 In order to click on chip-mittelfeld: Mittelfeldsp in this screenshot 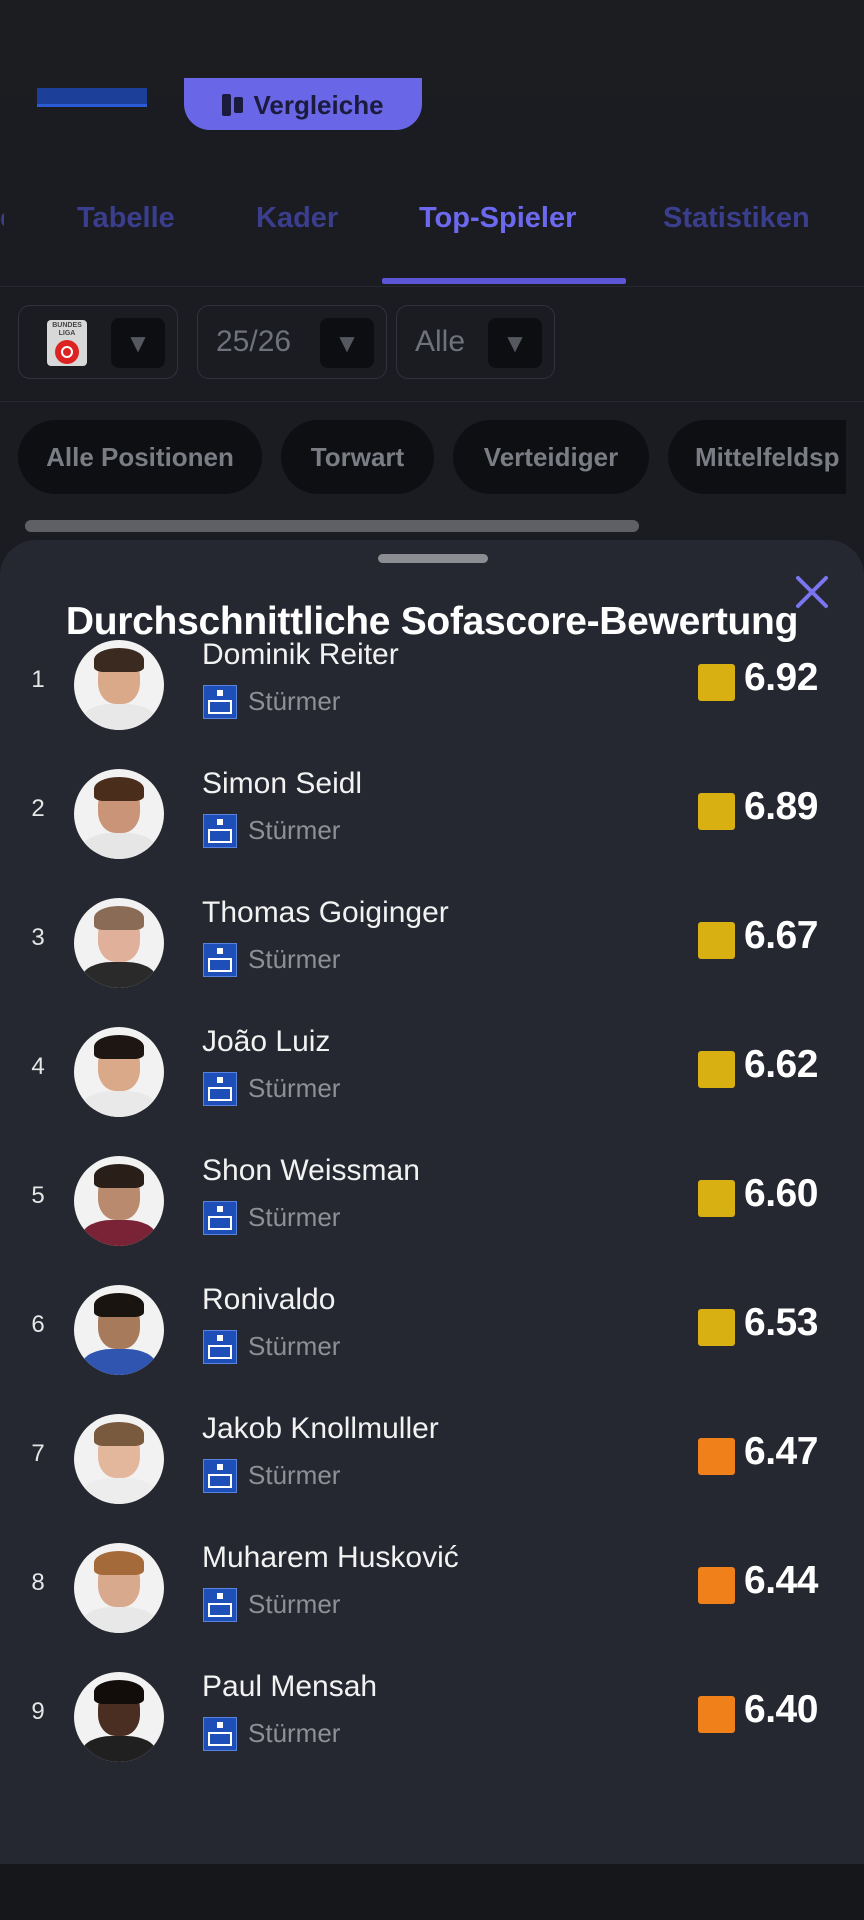, I will do `click(757, 457)`.